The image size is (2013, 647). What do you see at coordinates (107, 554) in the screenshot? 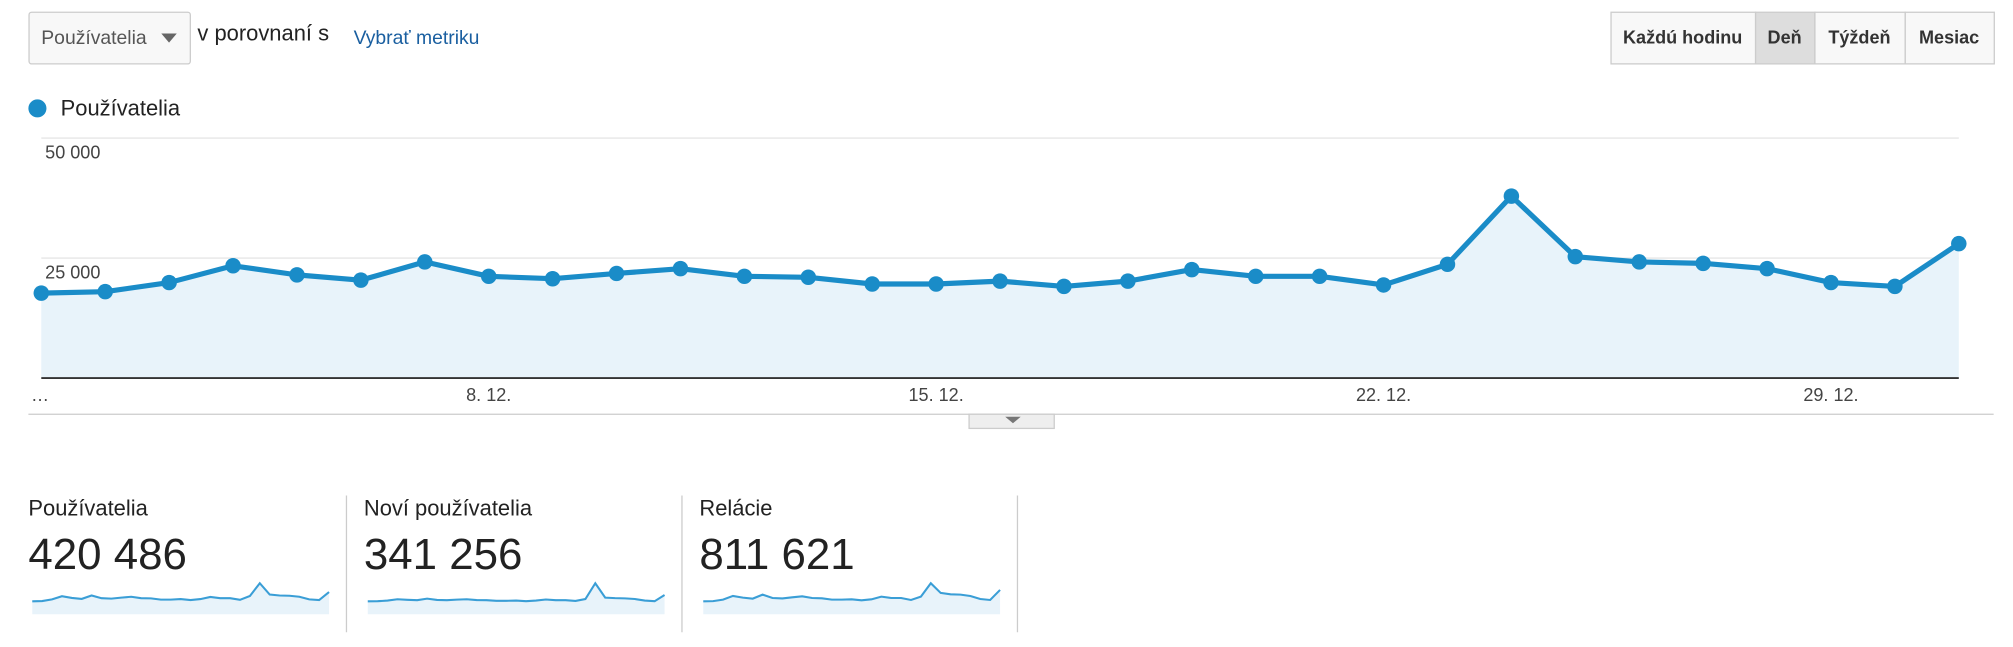
I see `metric-value: 420 486` at bounding box center [107, 554].